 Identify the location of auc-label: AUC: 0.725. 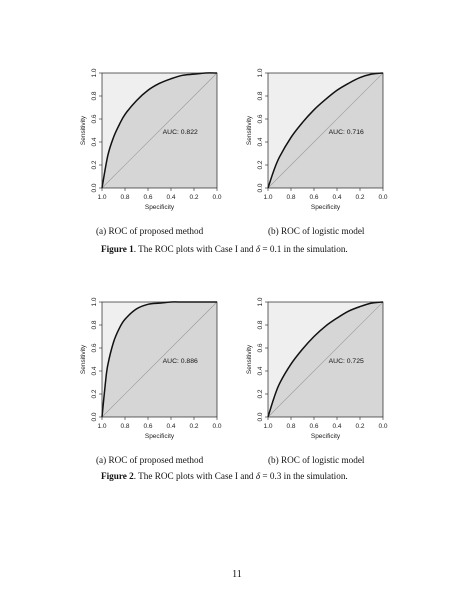
(346, 361).